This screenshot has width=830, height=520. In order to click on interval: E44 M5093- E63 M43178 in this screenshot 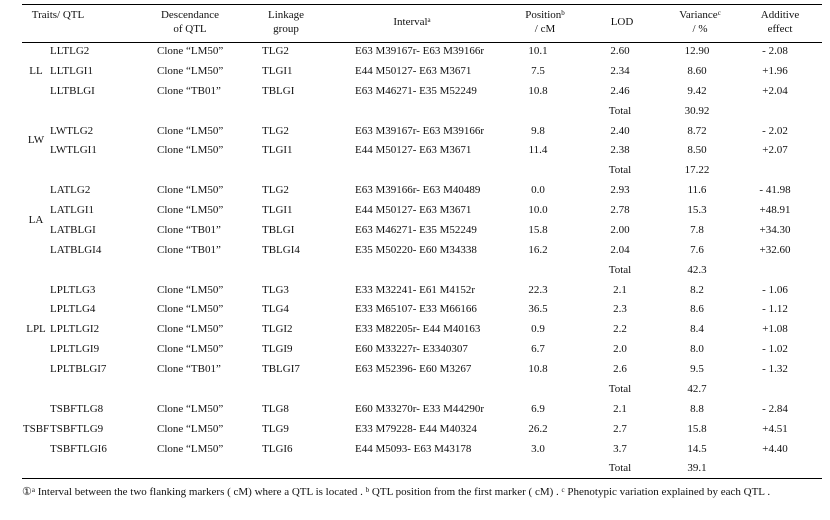, I will do `click(413, 448)`.